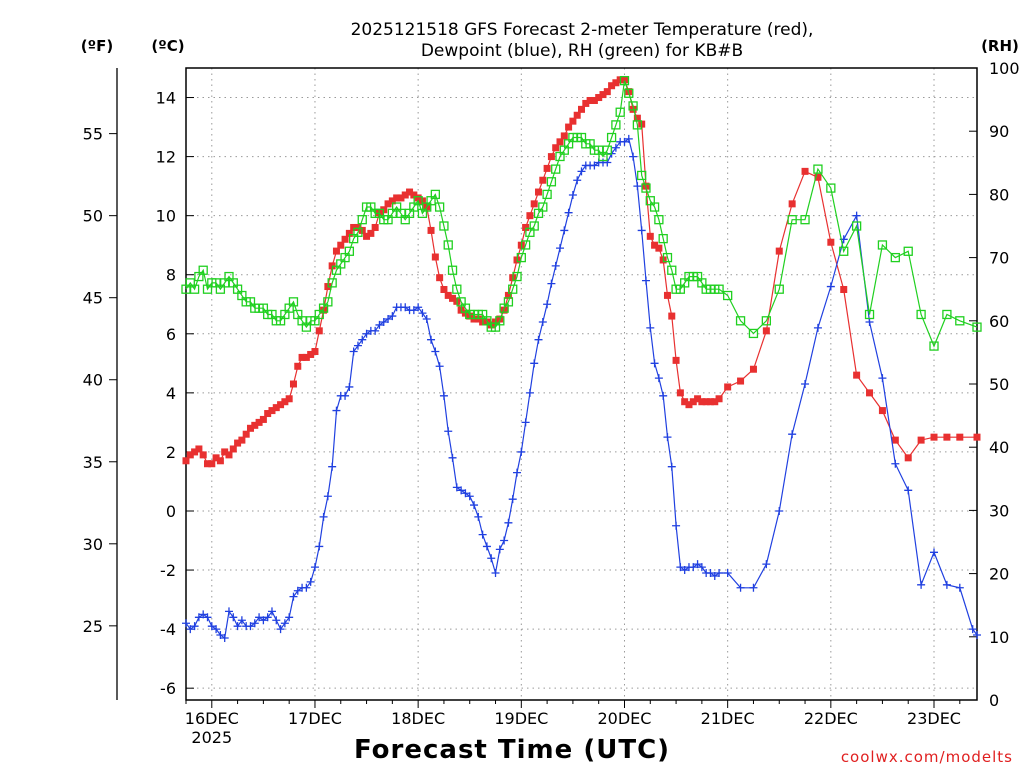 Image resolution: width=1024 pixels, height=768 pixels. I want to click on celsius-tick-label: -4, so click(168, 629).